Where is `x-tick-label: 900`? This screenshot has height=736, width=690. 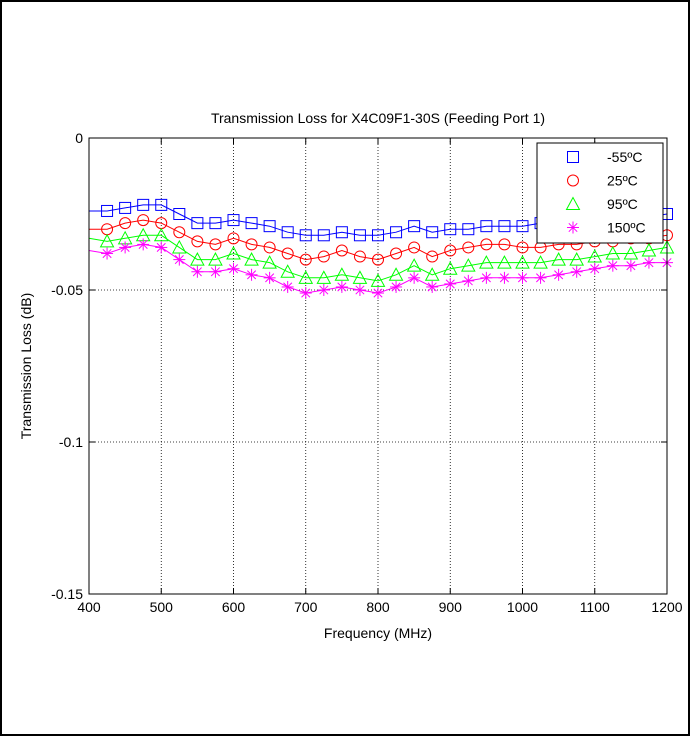 x-tick-label: 900 is located at coordinates (451, 607).